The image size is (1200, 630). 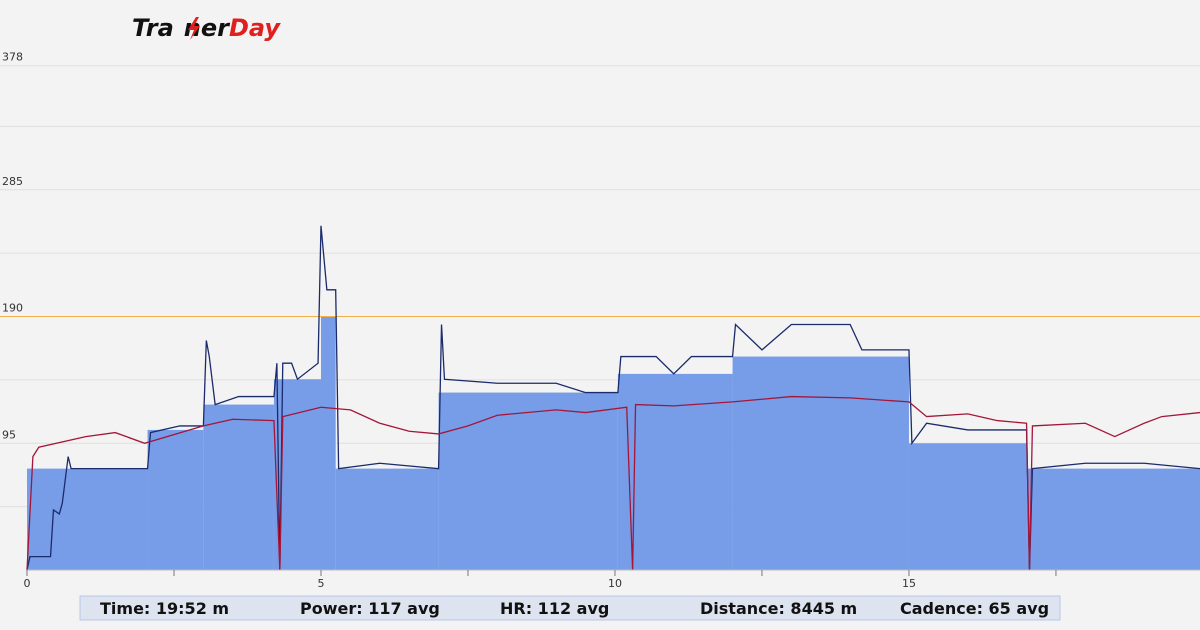 What do you see at coordinates (615, 583) in the screenshot?
I see `x-tick-label: 10` at bounding box center [615, 583].